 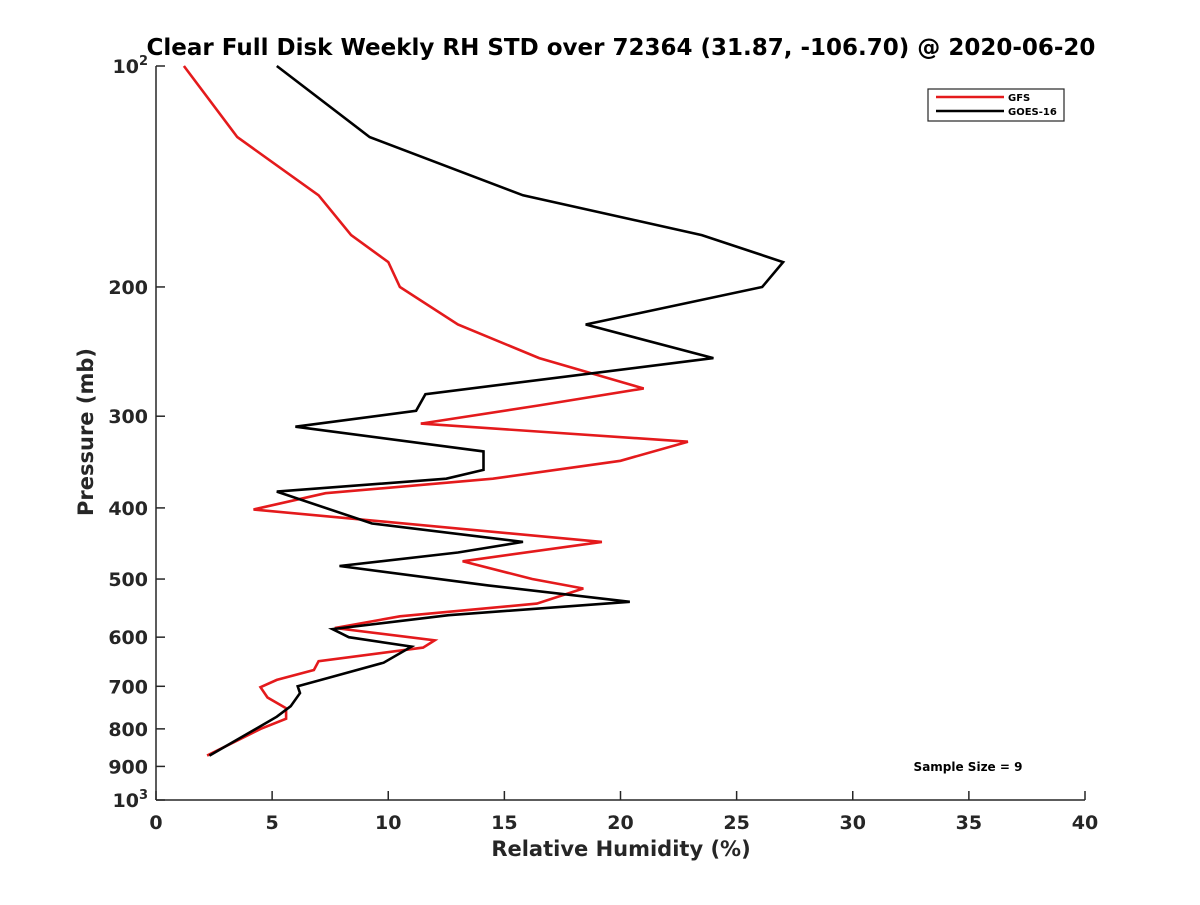 I want to click on y-tick-label: 900, so click(x=128, y=767).